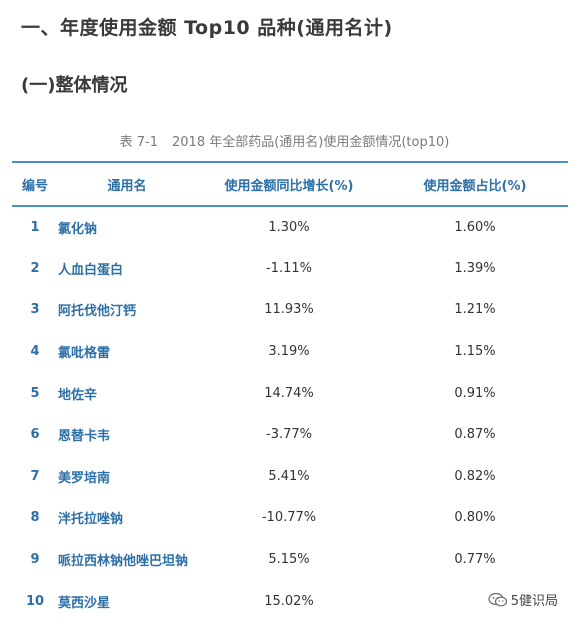 Image resolution: width=569 pixels, height=626 pixels. I want to click on row-growth: 11.93%, so click(289, 310).